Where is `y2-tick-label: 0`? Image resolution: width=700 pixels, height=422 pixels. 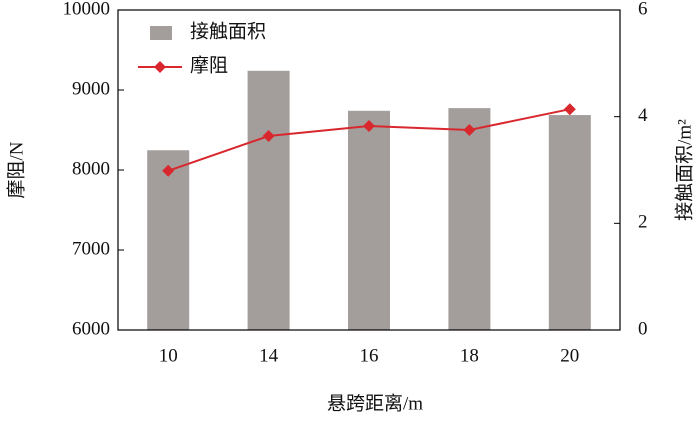
y2-tick-label: 0 is located at coordinates (643, 328).